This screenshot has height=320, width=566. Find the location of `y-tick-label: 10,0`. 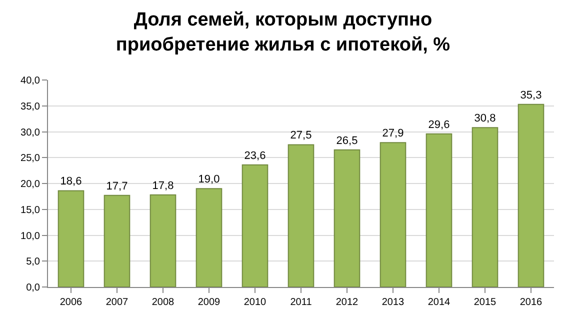

y-tick-label: 10,0 is located at coordinates (30, 236).